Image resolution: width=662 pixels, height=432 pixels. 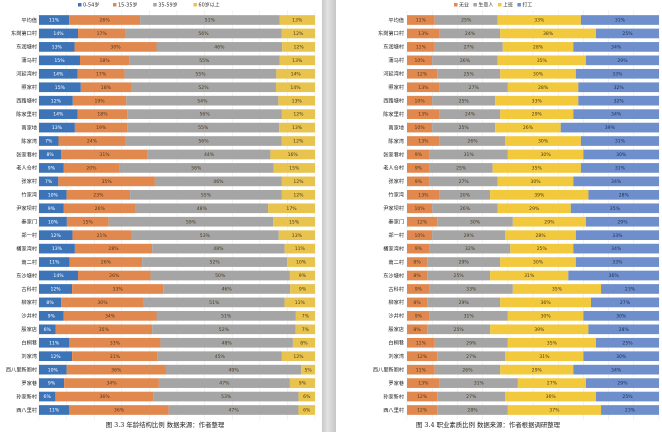 I want to click on row-label: 老人仓村, so click(x=393, y=168).